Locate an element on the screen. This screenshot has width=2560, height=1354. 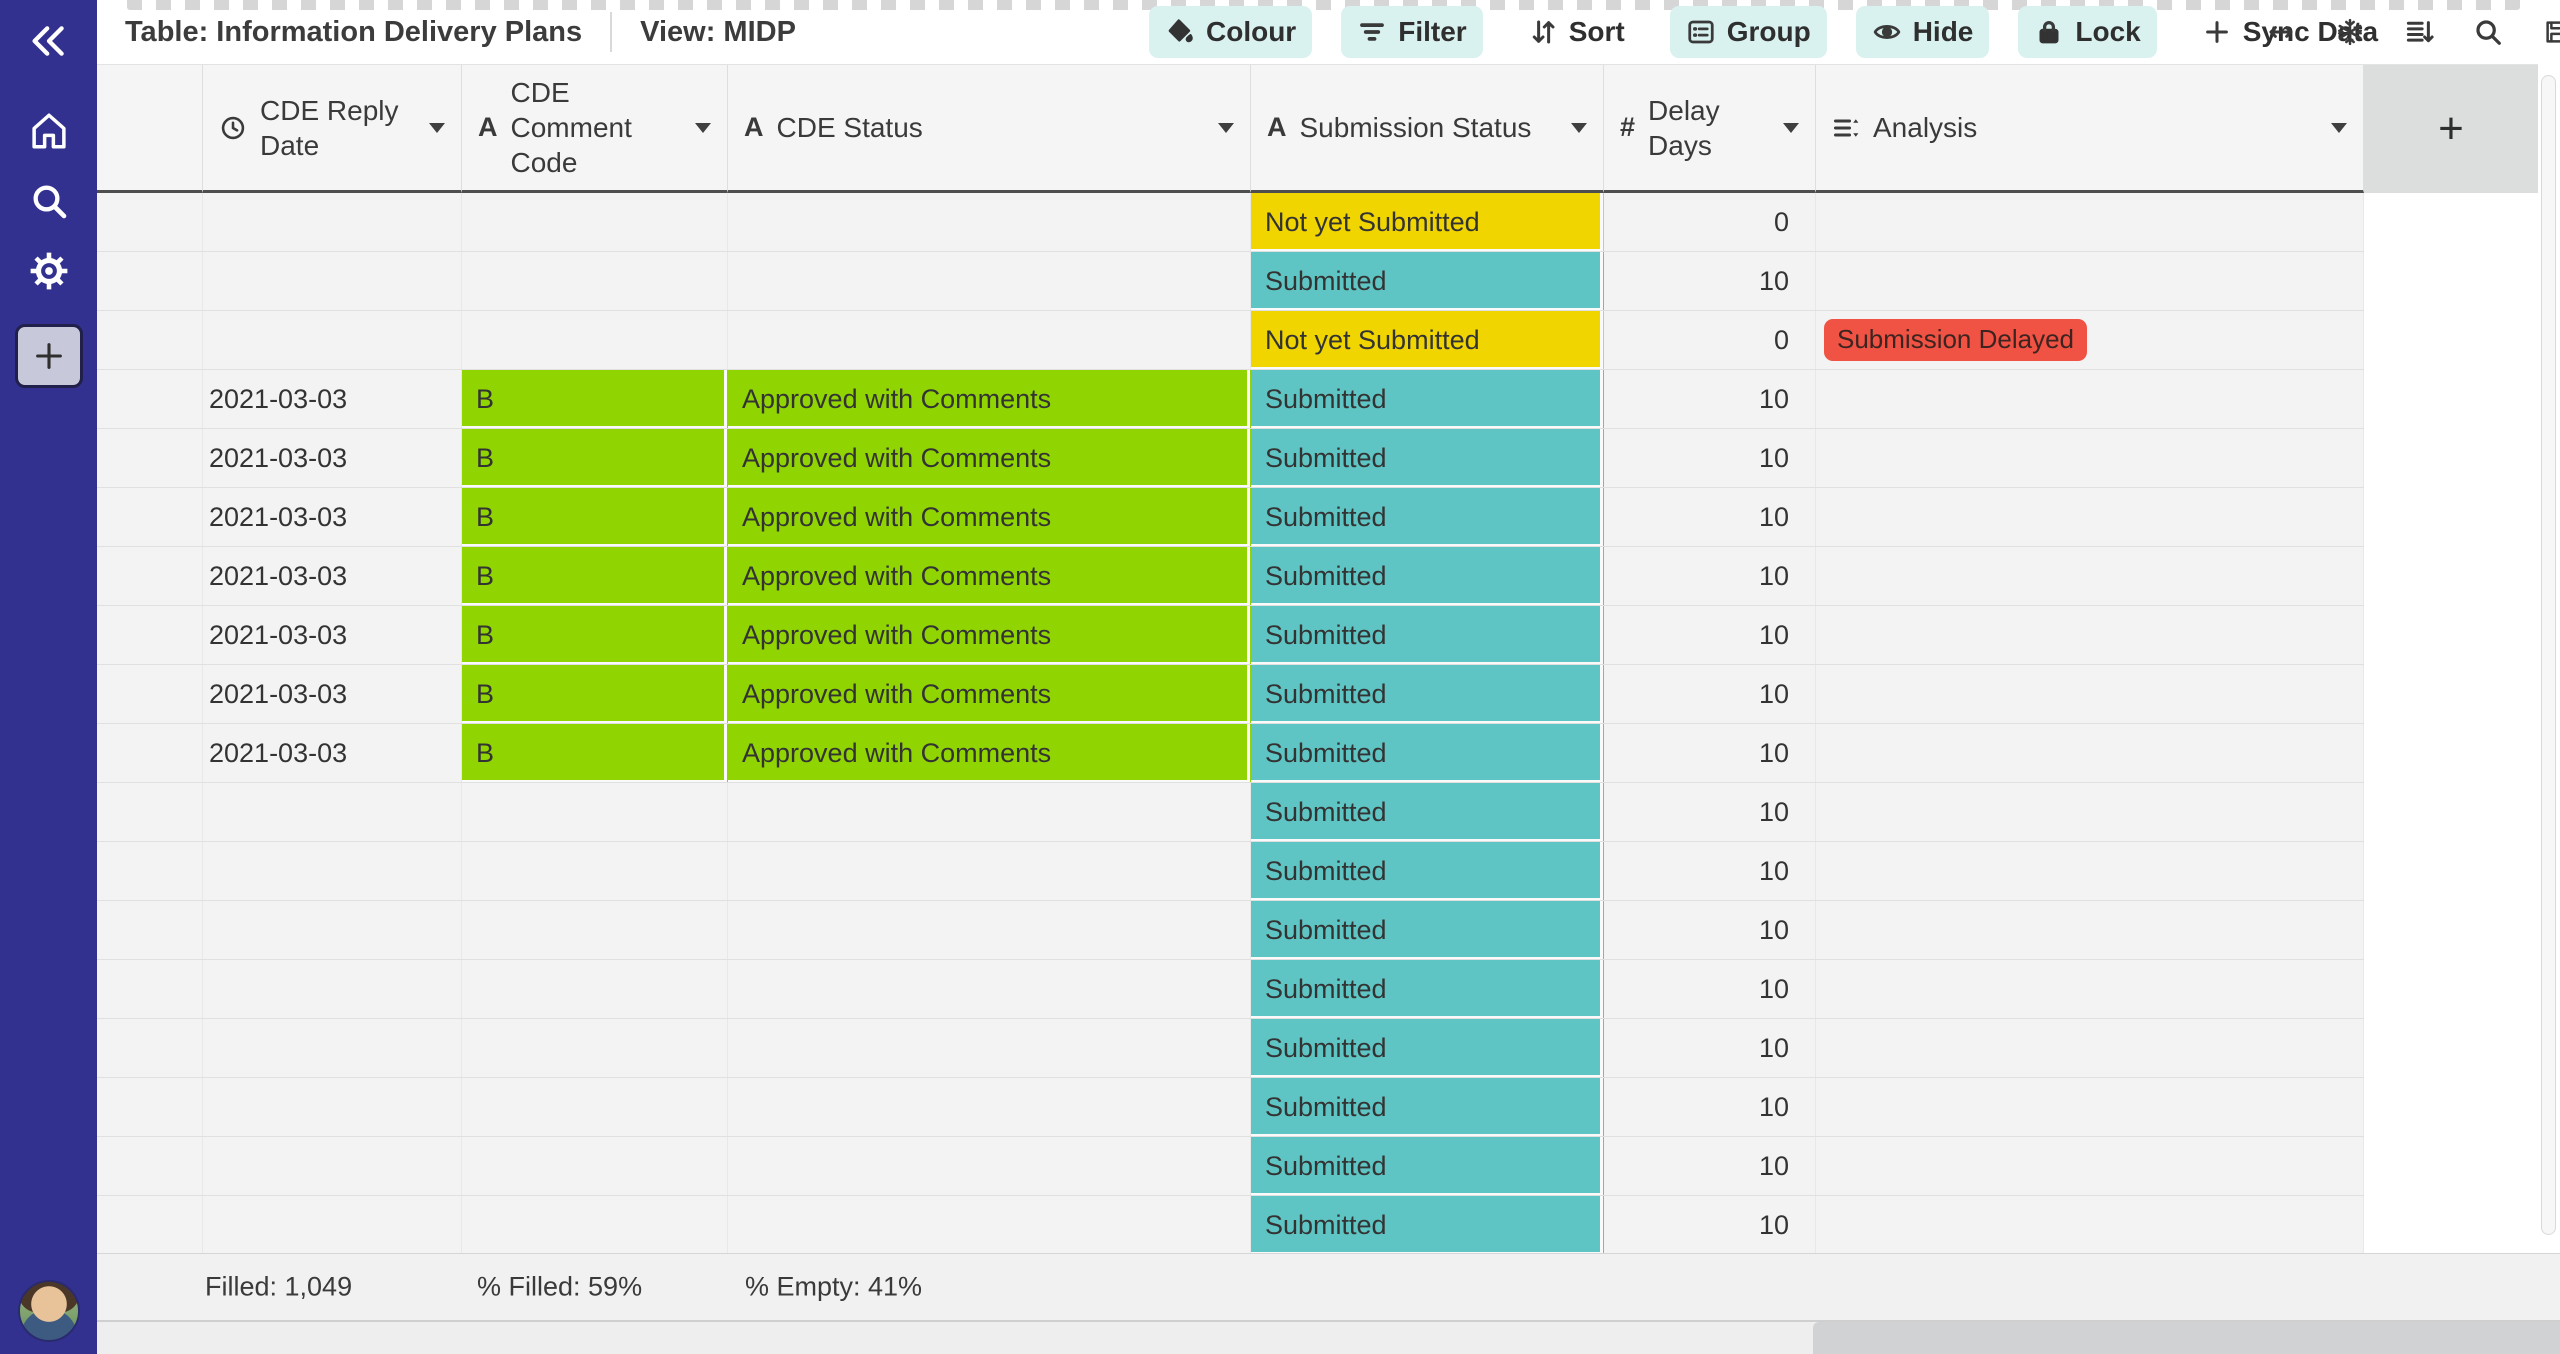
expand-horizontal-icon is located at coordinates (2281, 32).